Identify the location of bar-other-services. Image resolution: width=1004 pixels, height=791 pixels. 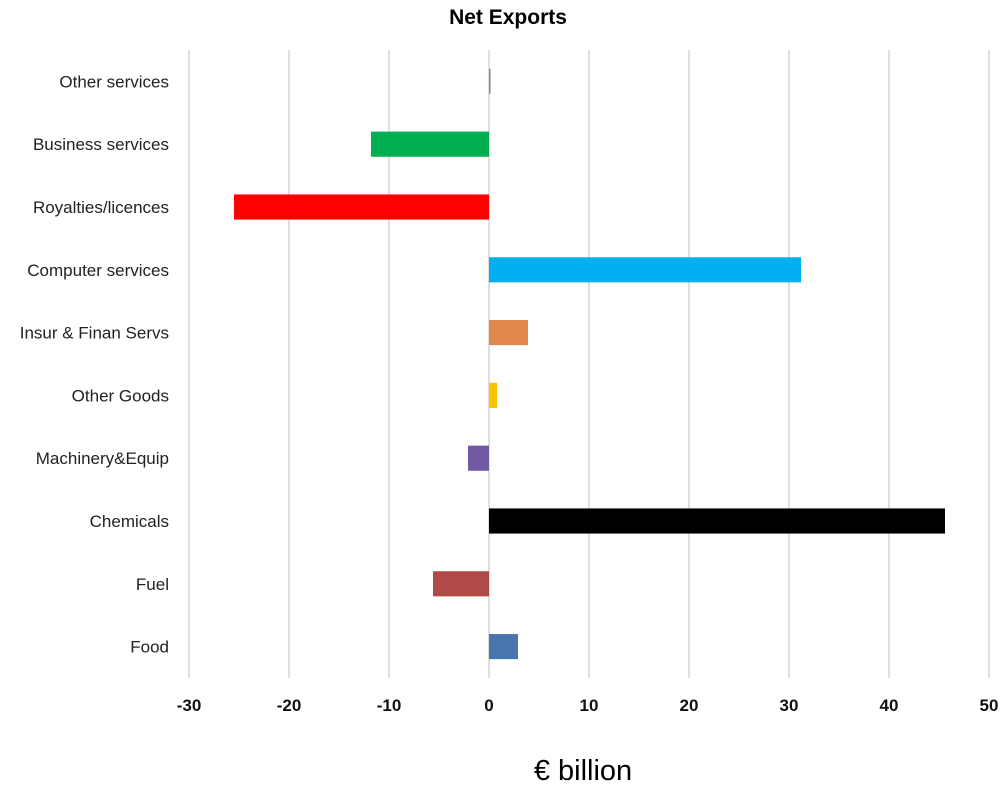
(490, 81).